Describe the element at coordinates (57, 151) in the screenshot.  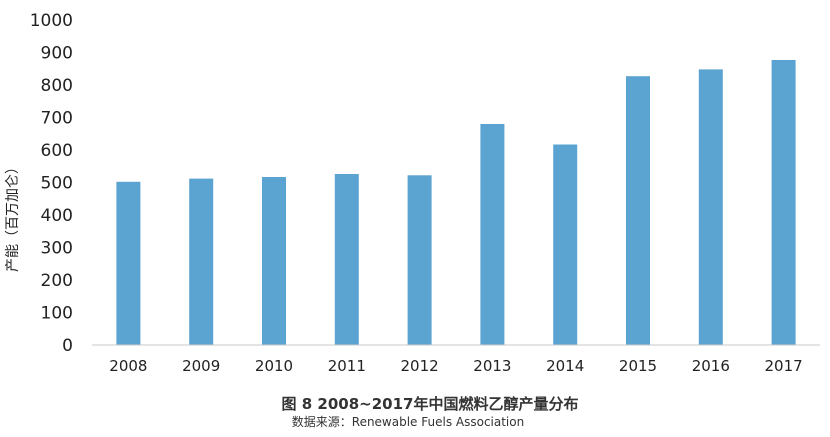
I see `y-tick-label: 600` at that location.